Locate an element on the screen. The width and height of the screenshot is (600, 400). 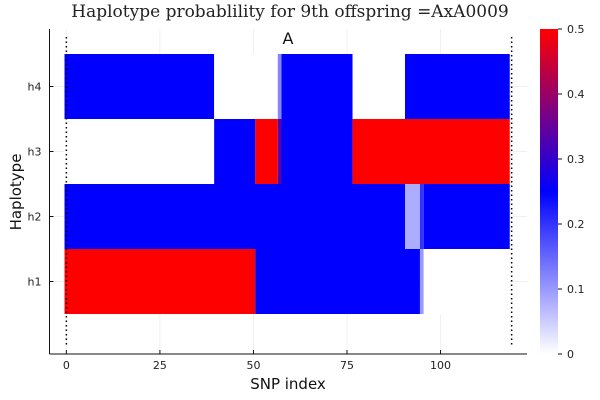
colorbar-tick-label: 0.2 is located at coordinates (576, 224).